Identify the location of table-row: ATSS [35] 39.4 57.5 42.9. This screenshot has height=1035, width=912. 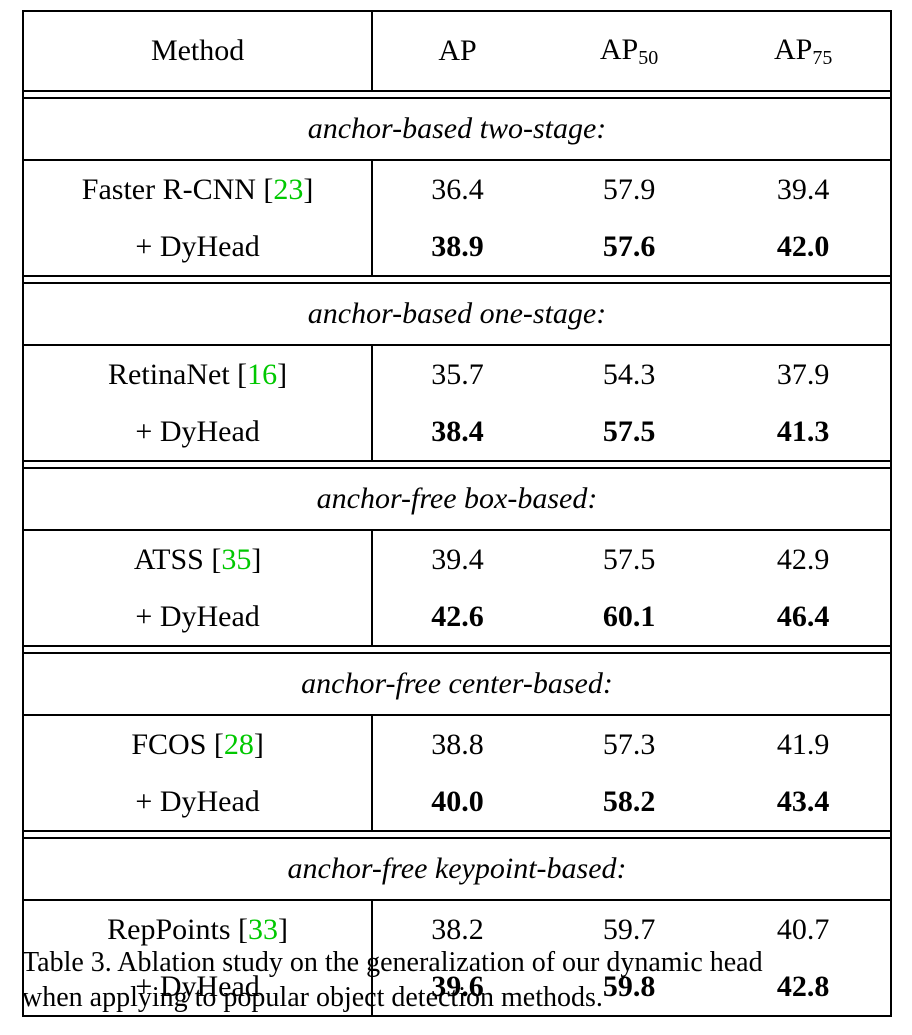
(456, 559).